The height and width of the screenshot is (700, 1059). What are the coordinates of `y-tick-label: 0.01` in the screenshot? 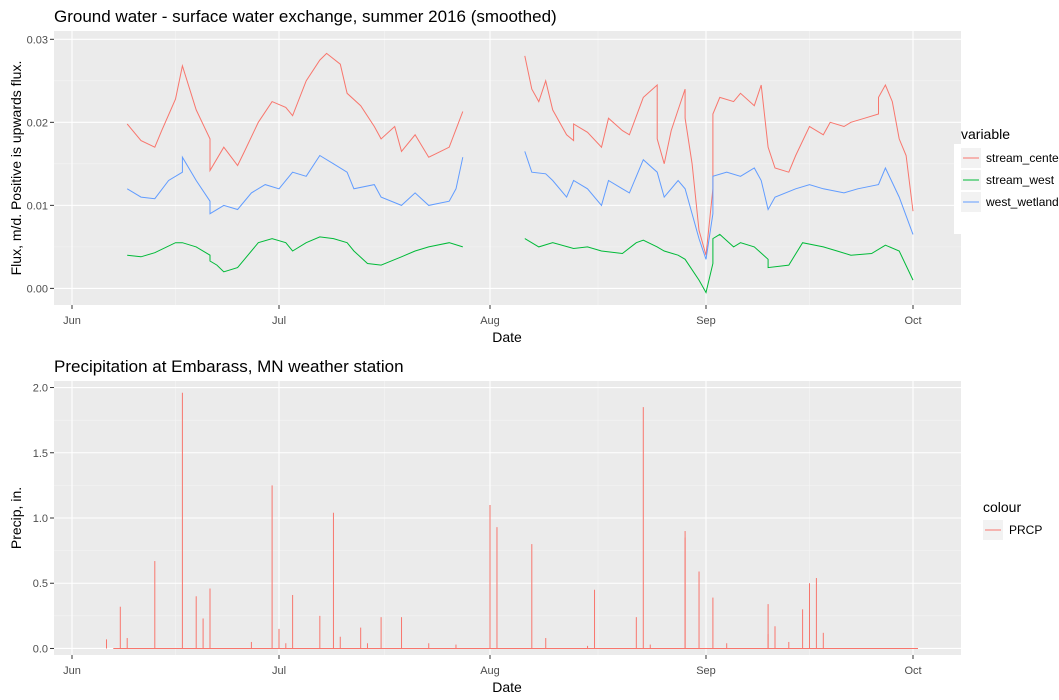 It's located at (37, 206).